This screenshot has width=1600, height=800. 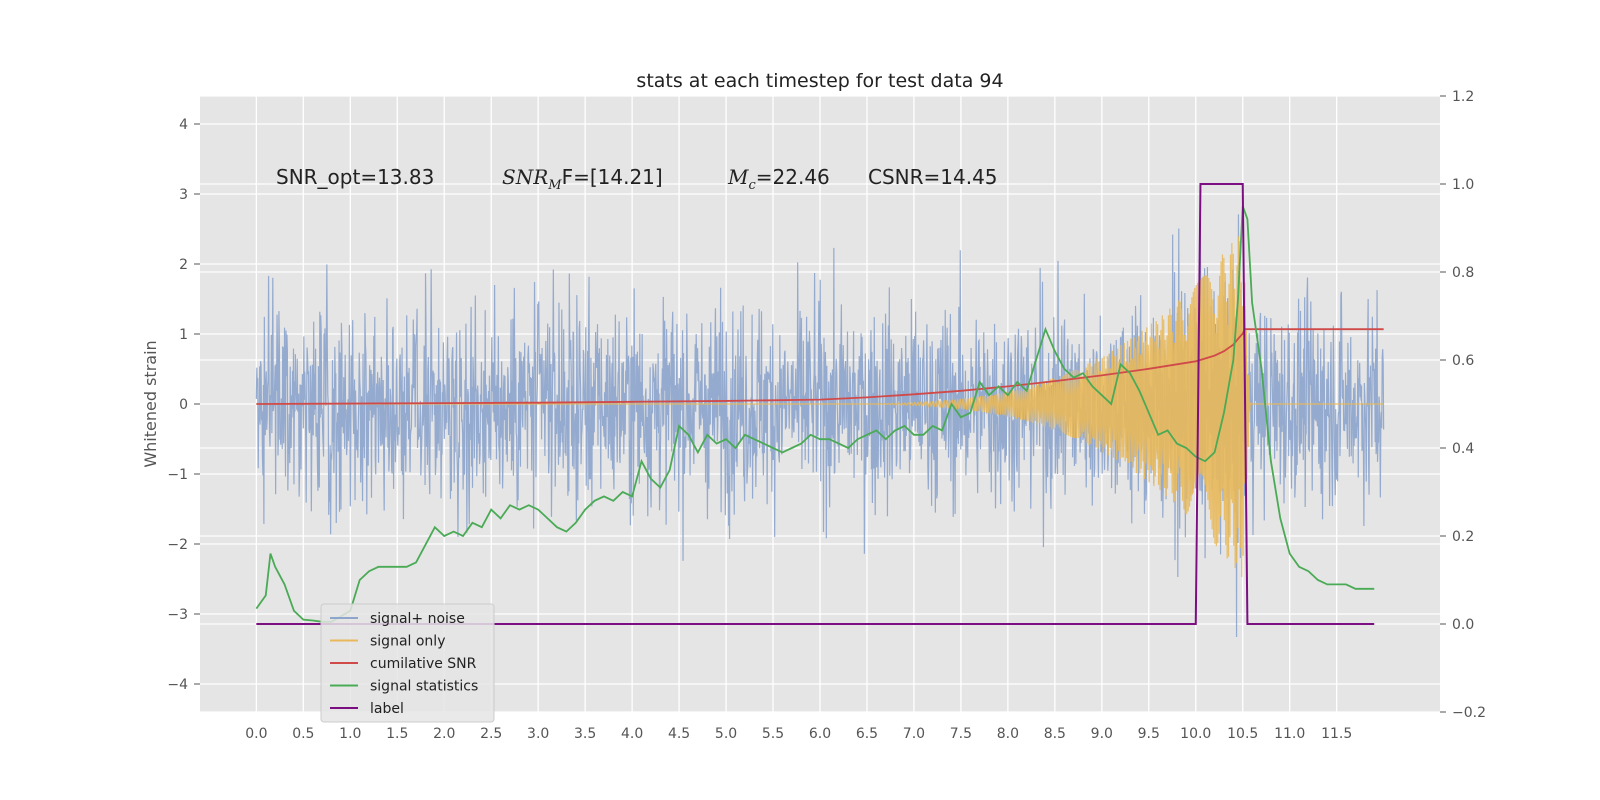 I want to click on y-tick-label: −2, so click(x=177, y=545).